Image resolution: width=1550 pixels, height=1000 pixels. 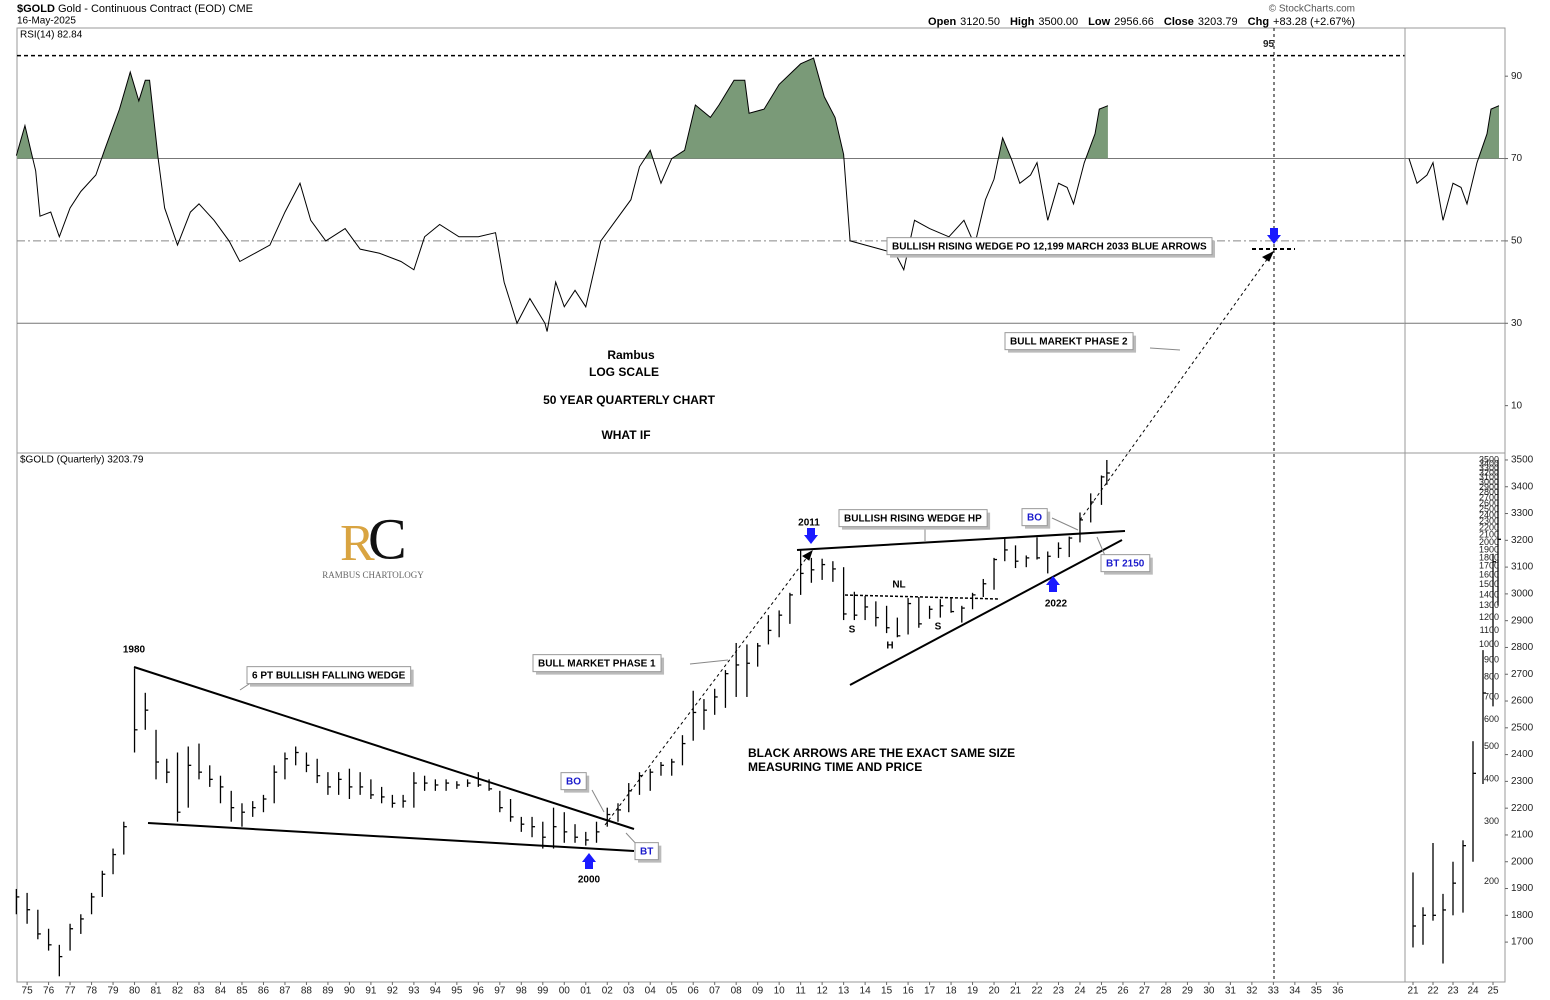 What do you see at coordinates (1268, 256) in the screenshot?
I see `arrow-head` at bounding box center [1268, 256].